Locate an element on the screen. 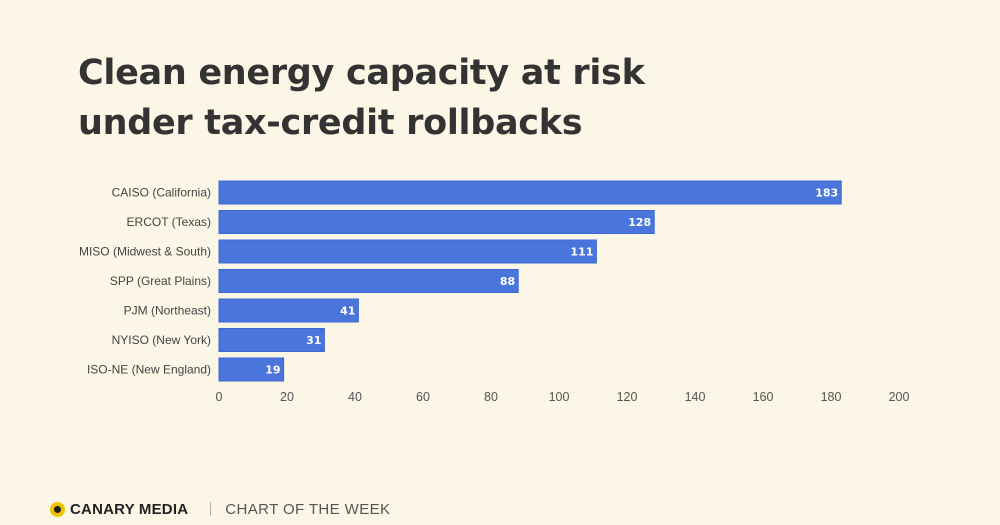 Image resolution: width=1000 pixels, height=525 pixels. x-tick-label: 160 is located at coordinates (763, 397).